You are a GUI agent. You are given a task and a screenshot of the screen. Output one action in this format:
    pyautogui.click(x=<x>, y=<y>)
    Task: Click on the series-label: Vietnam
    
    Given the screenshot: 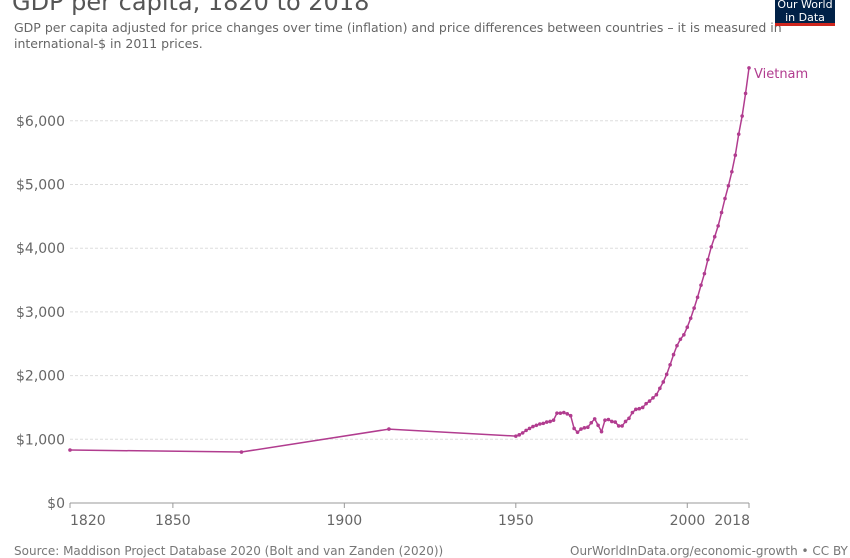 What is the action you would take?
    pyautogui.click(x=781, y=74)
    